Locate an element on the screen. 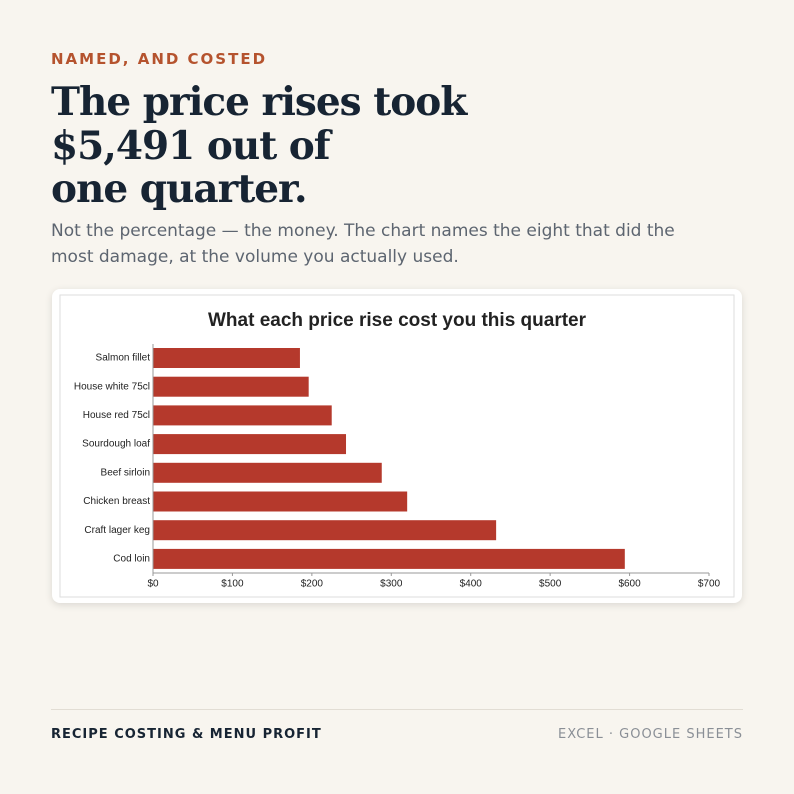 The width and height of the screenshot is (794, 794). y-tick-label: Beef sirloin is located at coordinates (125, 472).